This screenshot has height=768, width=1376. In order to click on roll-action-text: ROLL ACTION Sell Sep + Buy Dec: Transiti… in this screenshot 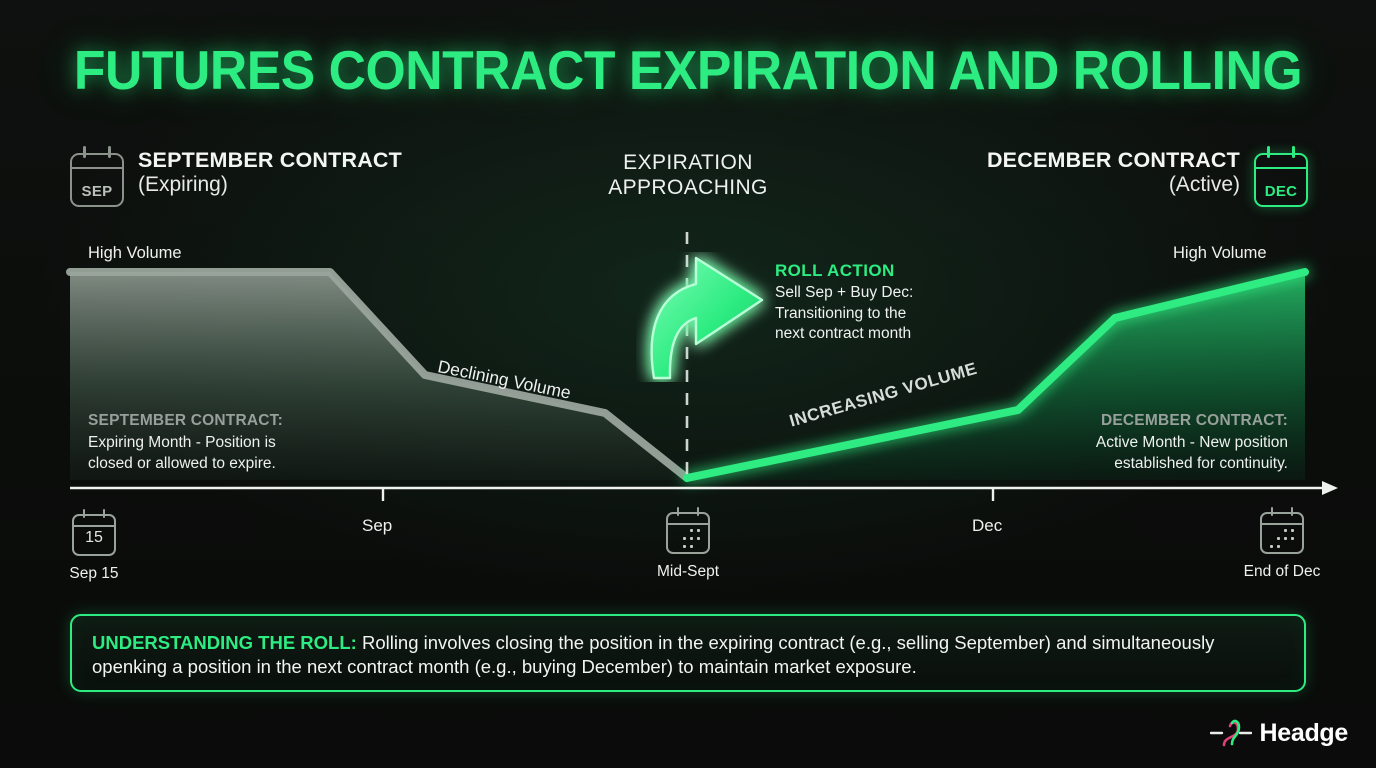, I will do `click(844, 303)`.